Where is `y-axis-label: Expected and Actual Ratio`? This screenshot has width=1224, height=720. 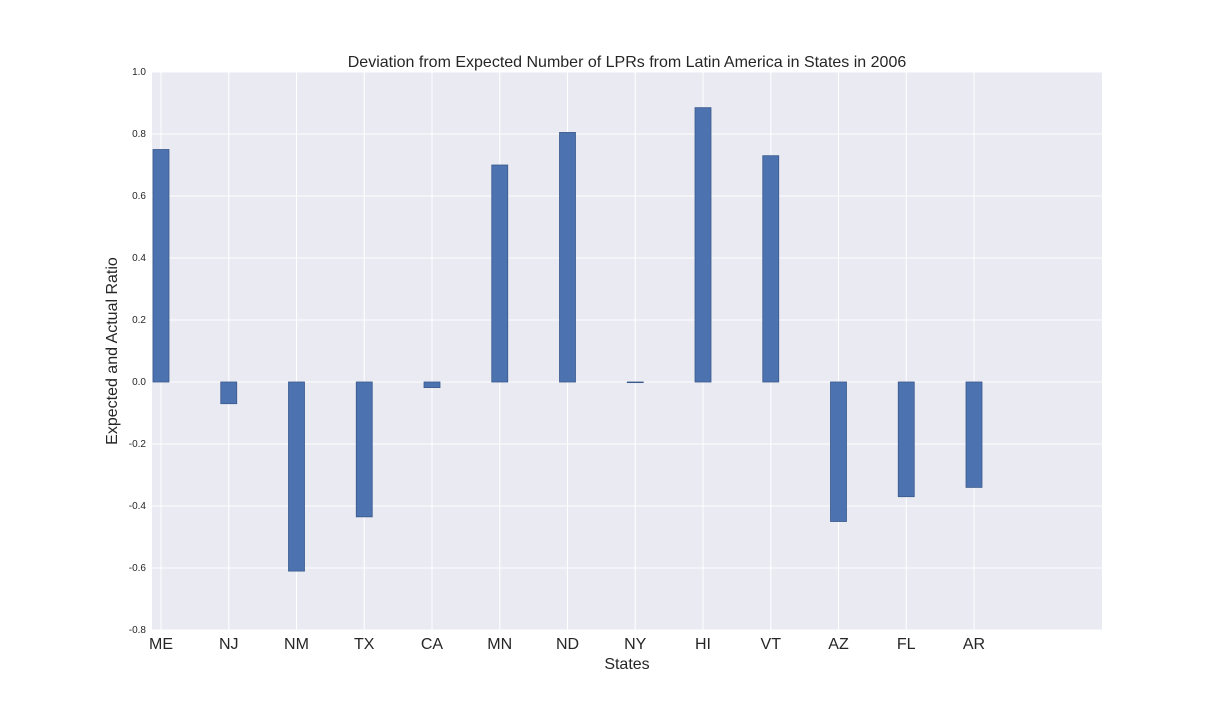
y-axis-label: Expected and Actual Ratio is located at coordinates (112, 351).